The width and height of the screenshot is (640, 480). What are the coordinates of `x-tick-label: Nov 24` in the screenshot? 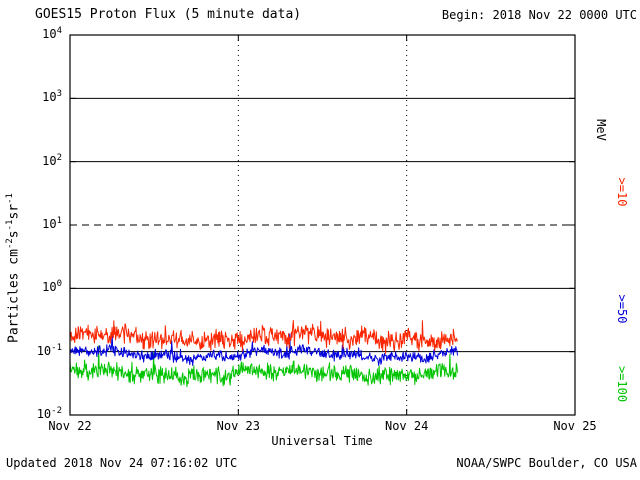 It's located at (406, 426).